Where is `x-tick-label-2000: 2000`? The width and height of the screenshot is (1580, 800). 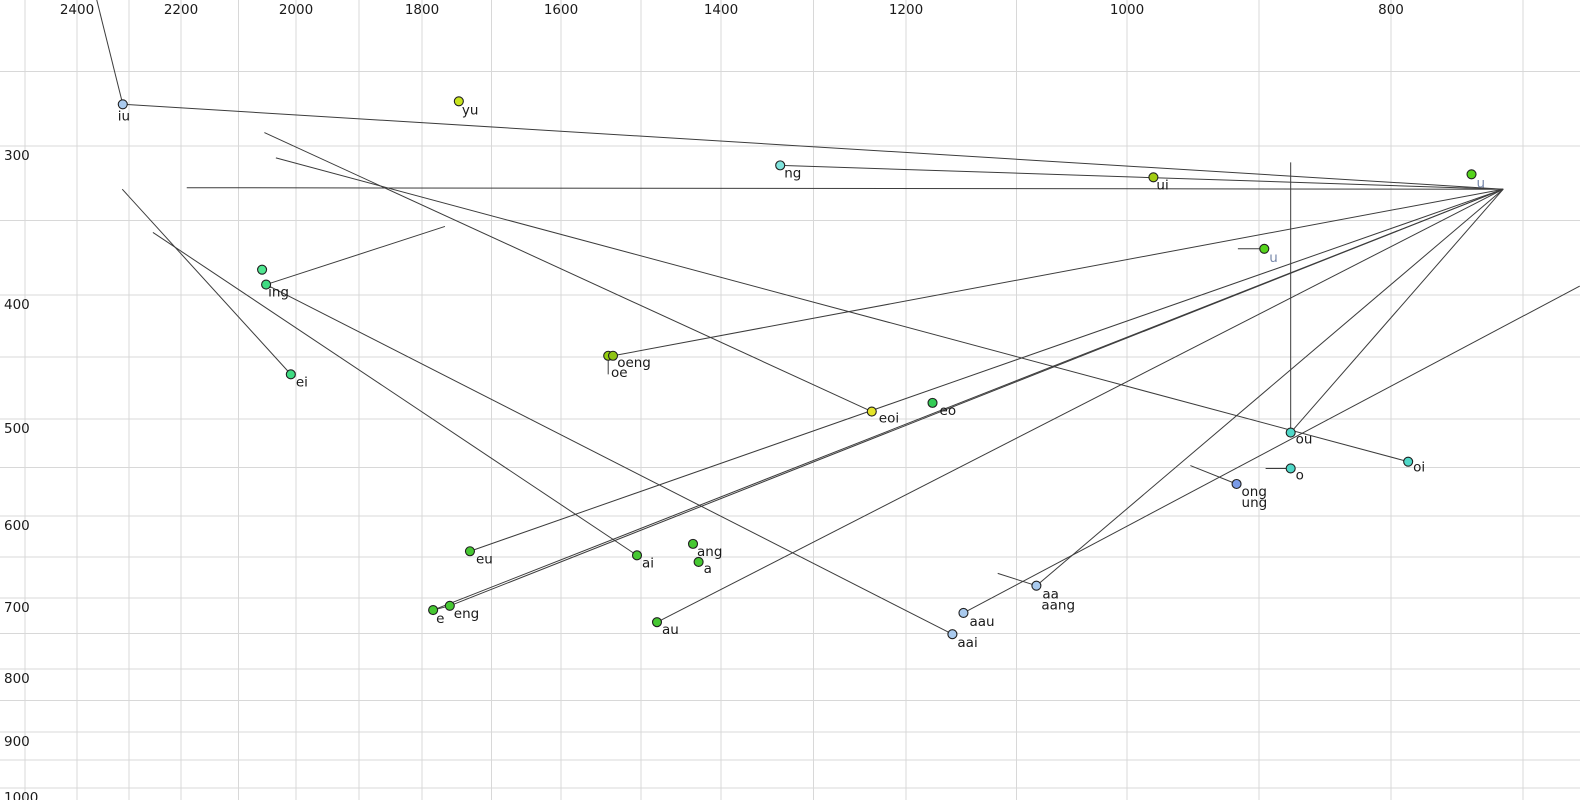 x-tick-label-2000: 2000 is located at coordinates (296, 10).